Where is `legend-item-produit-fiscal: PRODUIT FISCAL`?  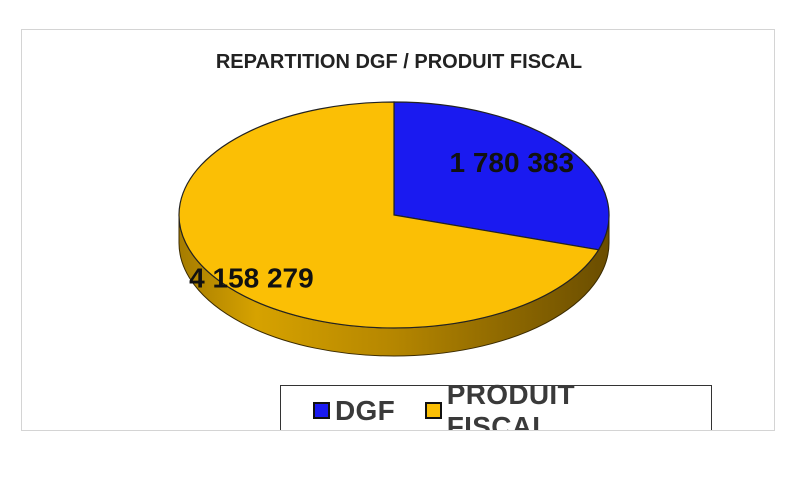 legend-item-produit-fiscal: PRODUIT FISCAL is located at coordinates (553, 404).